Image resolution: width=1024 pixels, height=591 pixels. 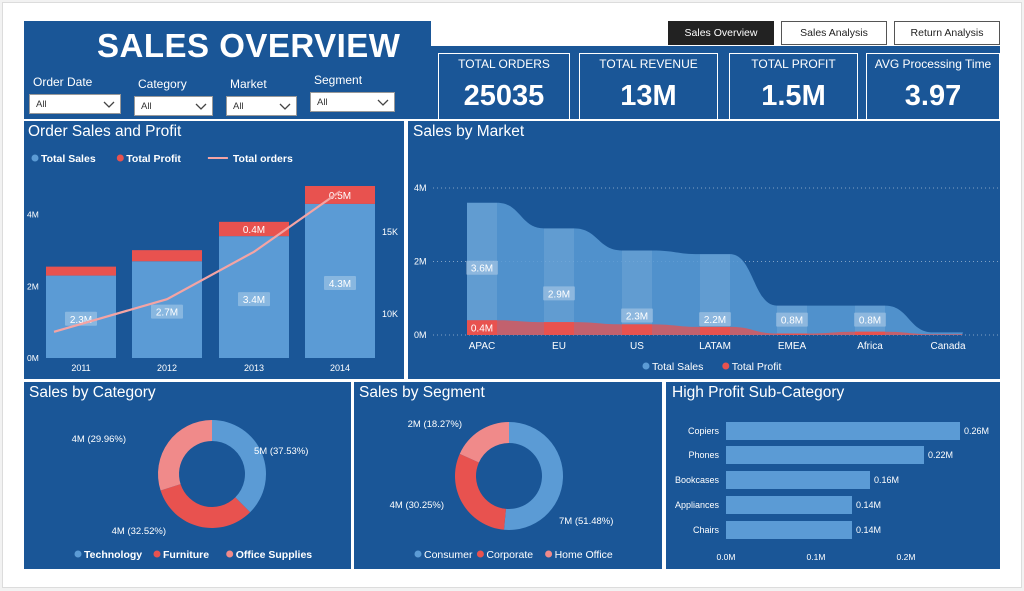 I want to click on kpi-total-orders-label: TOTAL ORDERS, so click(x=504, y=64).